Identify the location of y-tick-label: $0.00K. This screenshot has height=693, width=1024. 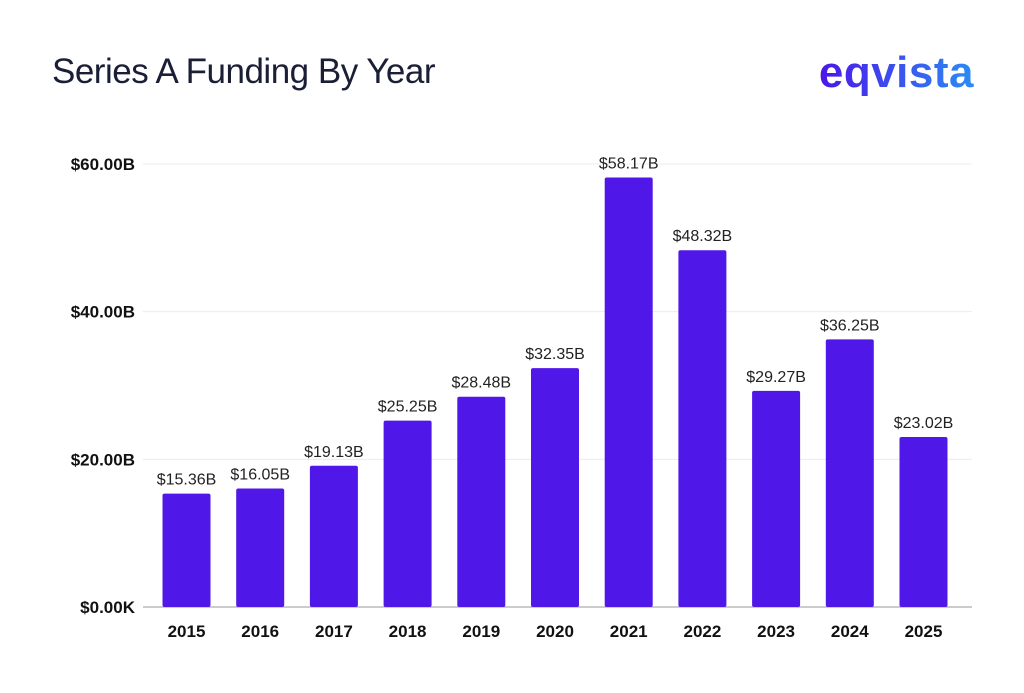
(108, 607).